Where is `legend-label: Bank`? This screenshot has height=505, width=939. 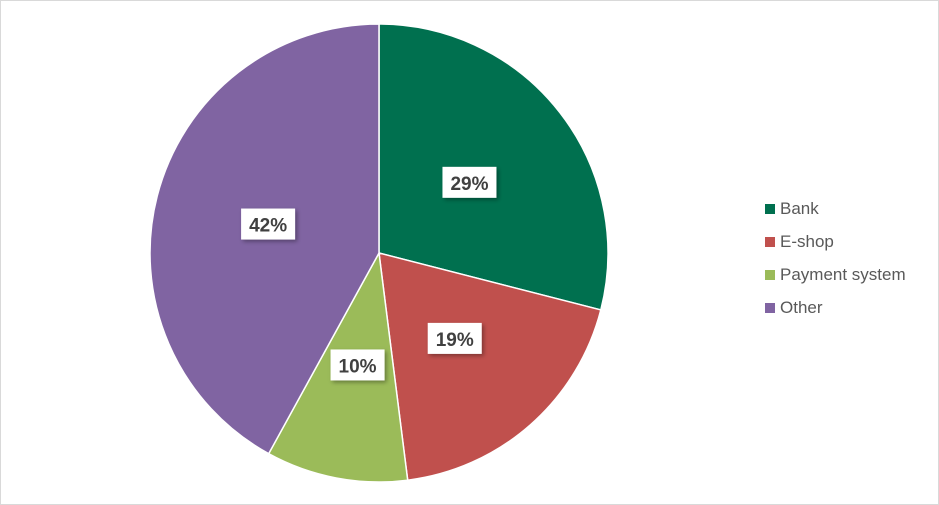
legend-label: Bank is located at coordinates (799, 208).